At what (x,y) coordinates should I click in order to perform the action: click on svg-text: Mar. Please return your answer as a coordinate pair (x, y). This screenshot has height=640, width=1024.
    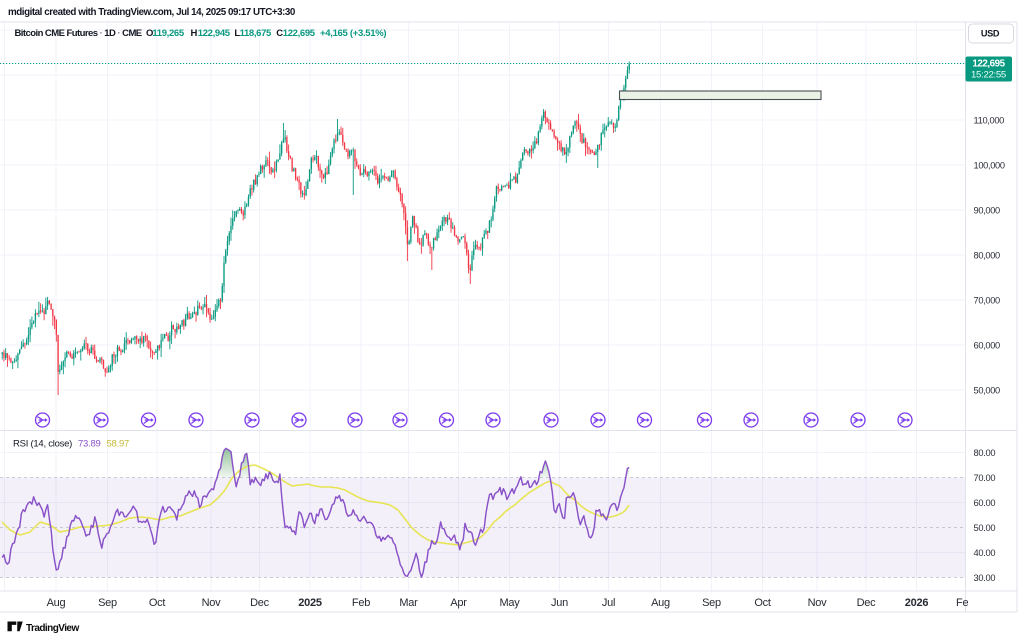
    Looking at the image, I should click on (408, 603).